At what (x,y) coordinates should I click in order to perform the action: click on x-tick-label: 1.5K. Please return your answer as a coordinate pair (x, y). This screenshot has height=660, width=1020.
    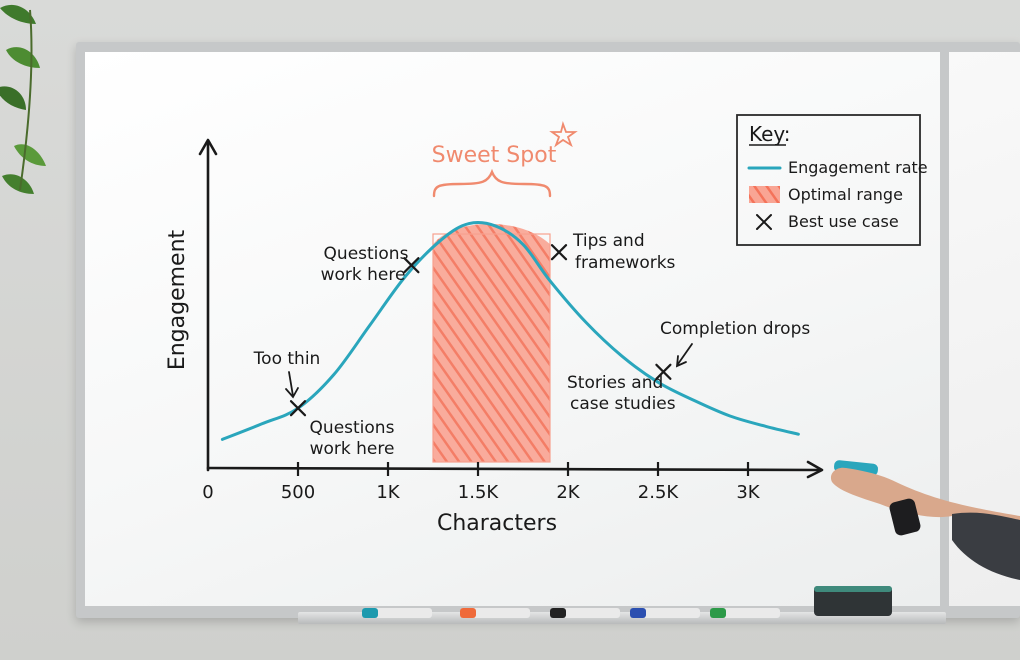
    Looking at the image, I should click on (479, 492).